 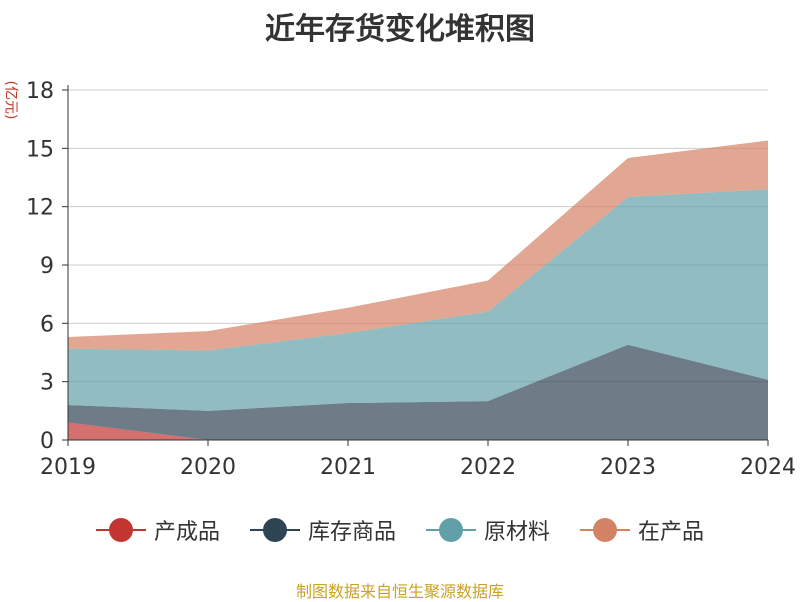 What do you see at coordinates (40, 149) in the screenshot?
I see `y-tick-label: 15` at bounding box center [40, 149].